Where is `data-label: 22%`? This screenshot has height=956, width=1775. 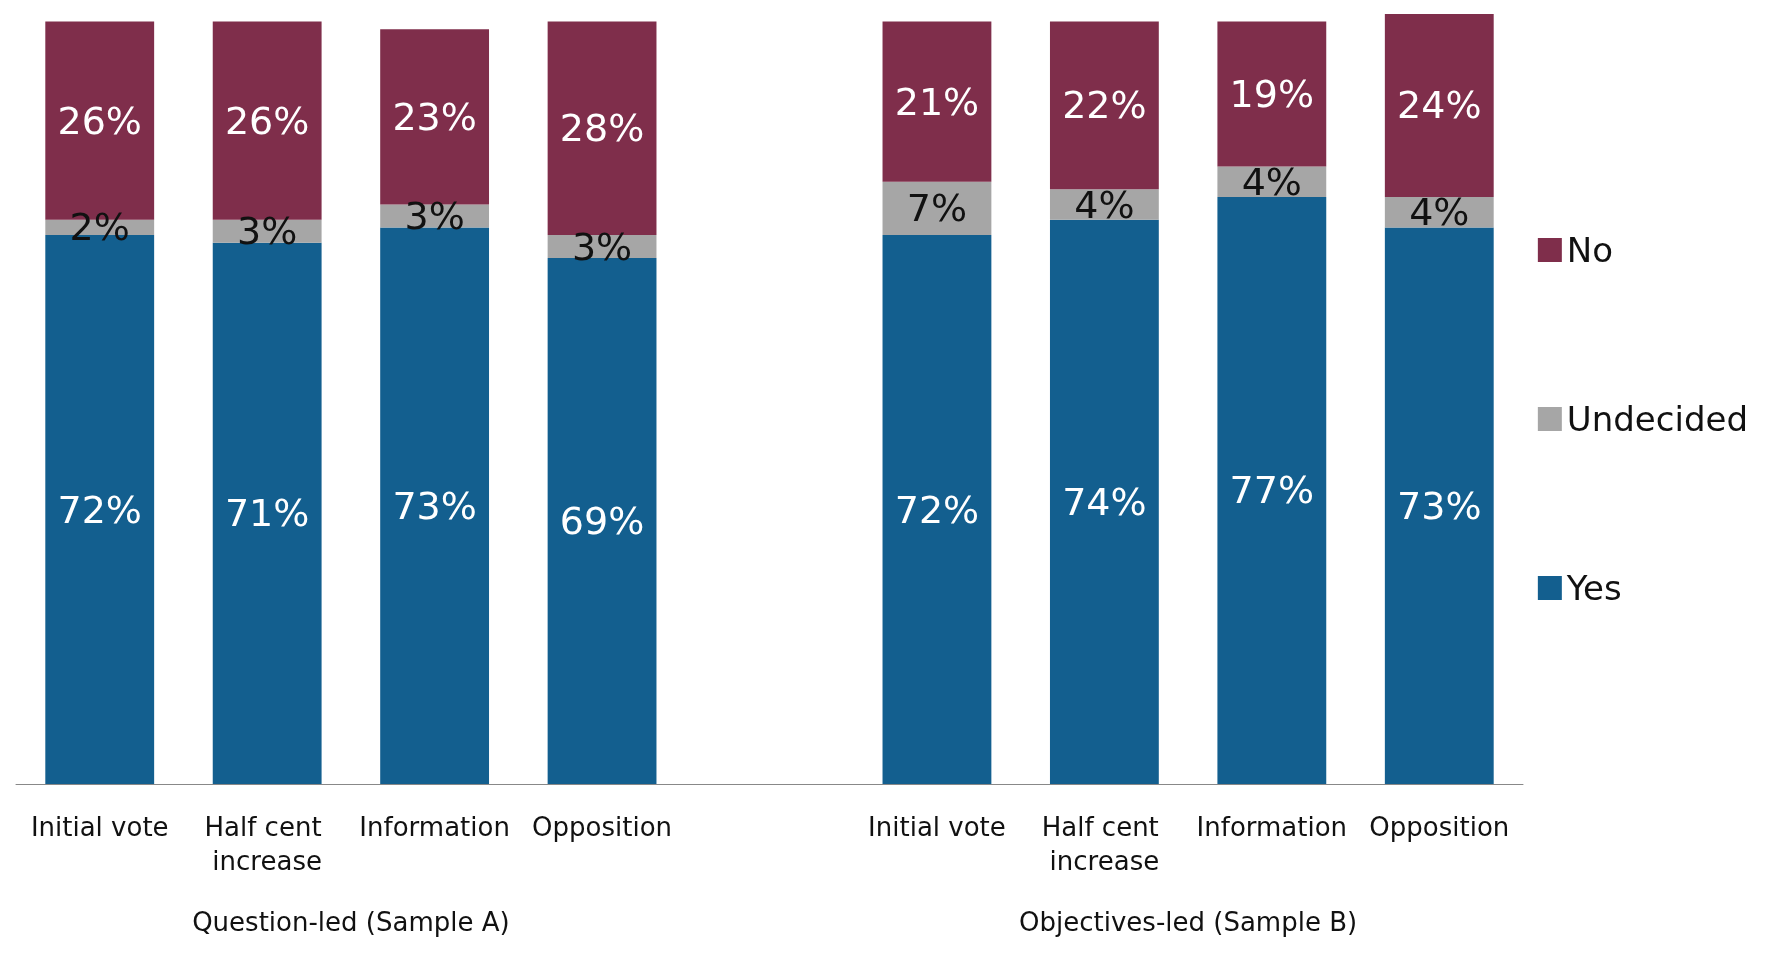
data-label: 22% is located at coordinates (1104, 105).